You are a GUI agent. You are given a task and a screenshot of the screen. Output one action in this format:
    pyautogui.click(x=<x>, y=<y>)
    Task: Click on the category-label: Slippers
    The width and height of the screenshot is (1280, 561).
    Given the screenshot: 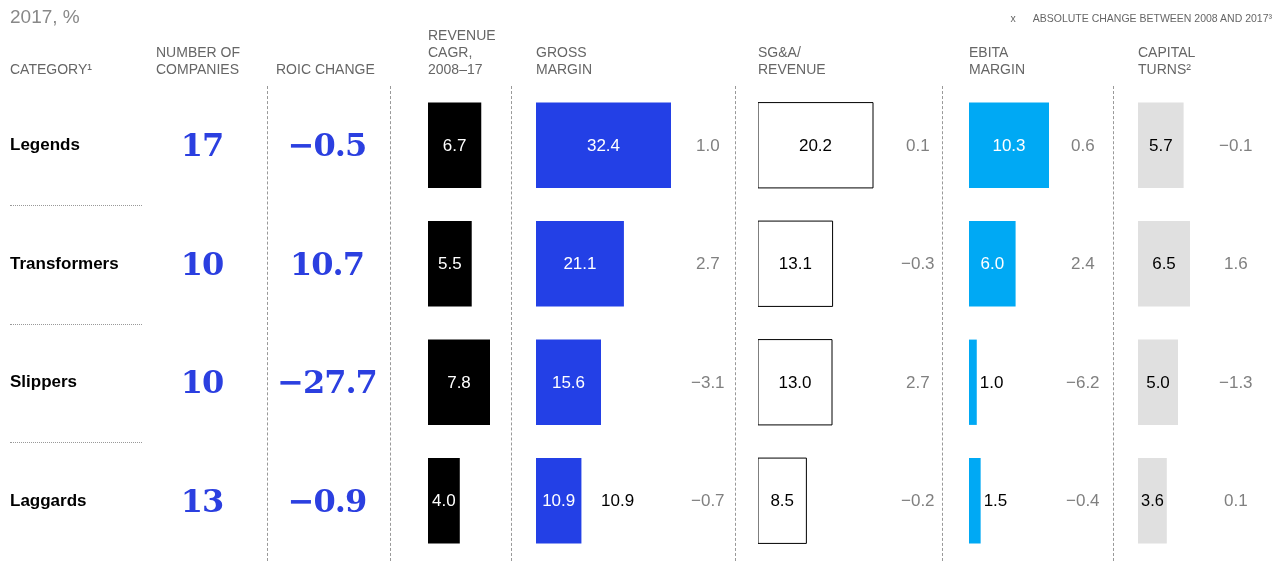 What is the action you would take?
    pyautogui.click(x=44, y=382)
    